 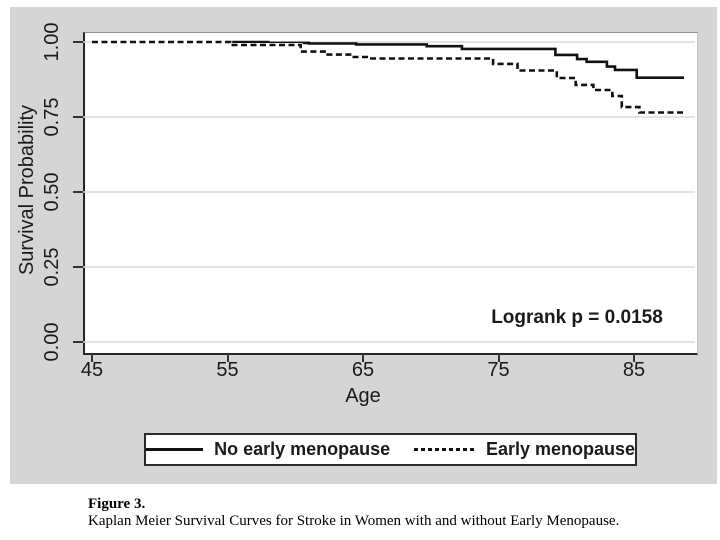 What do you see at coordinates (388, 59) in the screenshot?
I see `curve-no-early-menopause` at bounding box center [388, 59].